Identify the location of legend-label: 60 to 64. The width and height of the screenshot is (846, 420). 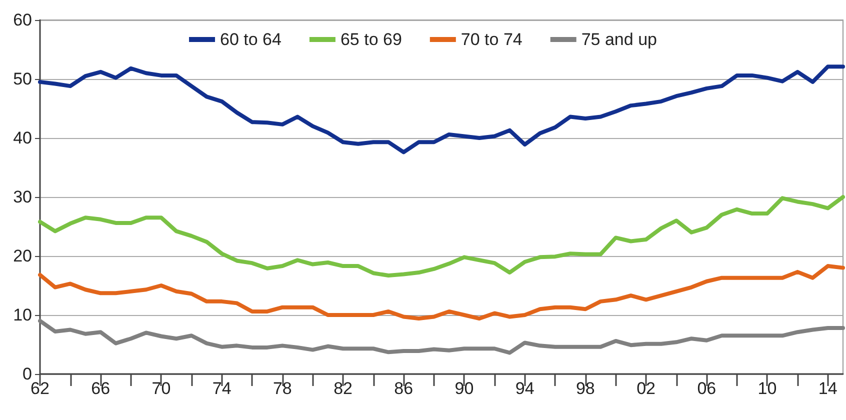
(251, 39).